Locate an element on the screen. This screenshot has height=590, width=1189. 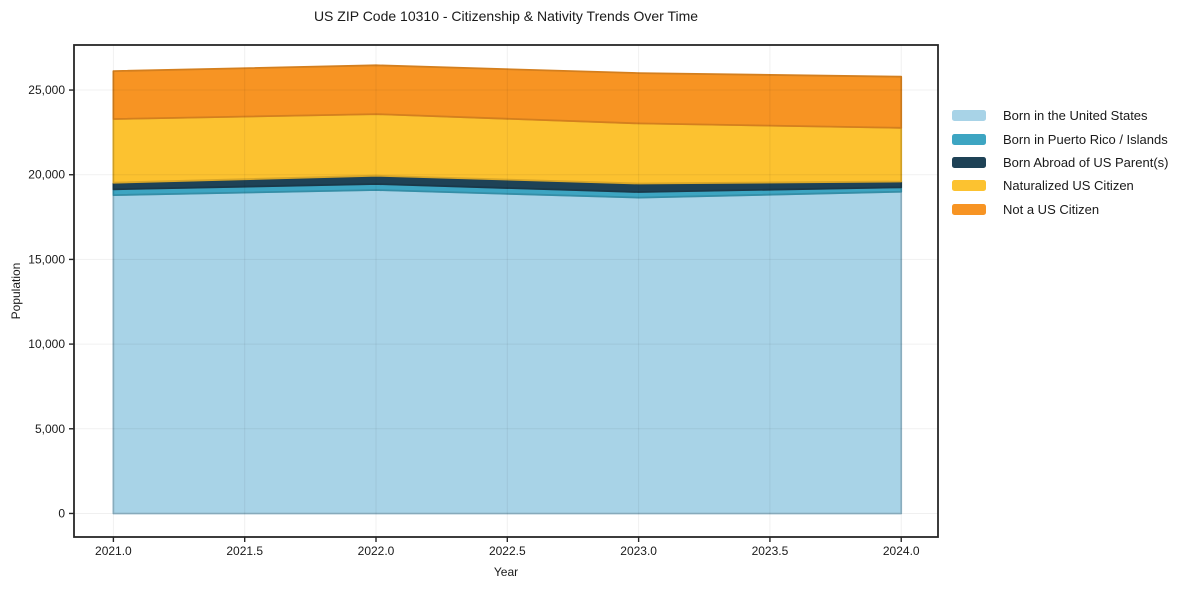
legend-item: Naturalized US Citizen is located at coordinates (1060, 185).